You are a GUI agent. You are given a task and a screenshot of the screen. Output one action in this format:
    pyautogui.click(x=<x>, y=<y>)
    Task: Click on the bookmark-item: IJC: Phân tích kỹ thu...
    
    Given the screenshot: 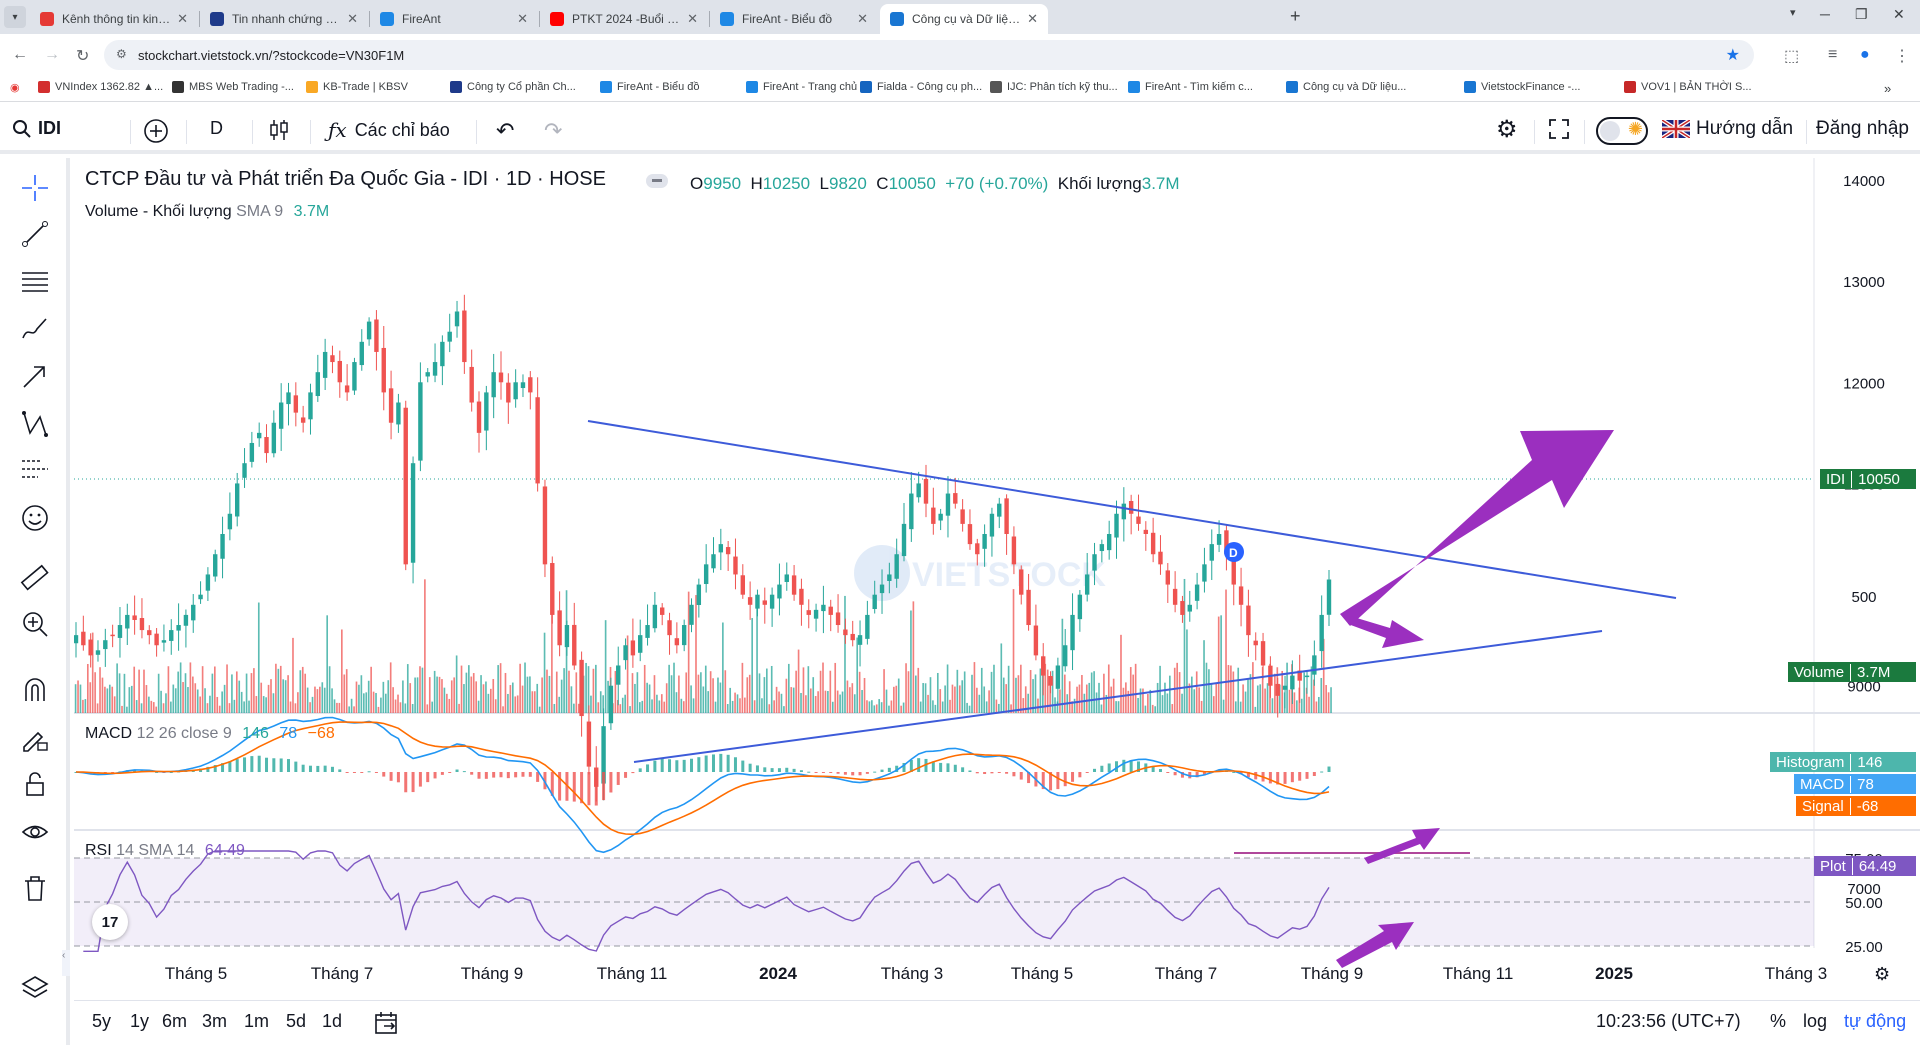 What is the action you would take?
    pyautogui.click(x=1054, y=87)
    